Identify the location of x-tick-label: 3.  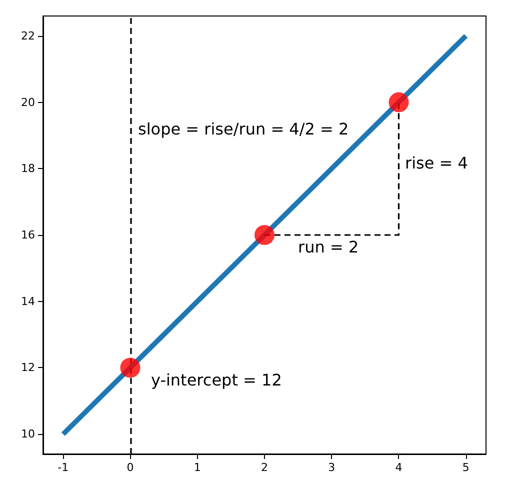
(332, 467).